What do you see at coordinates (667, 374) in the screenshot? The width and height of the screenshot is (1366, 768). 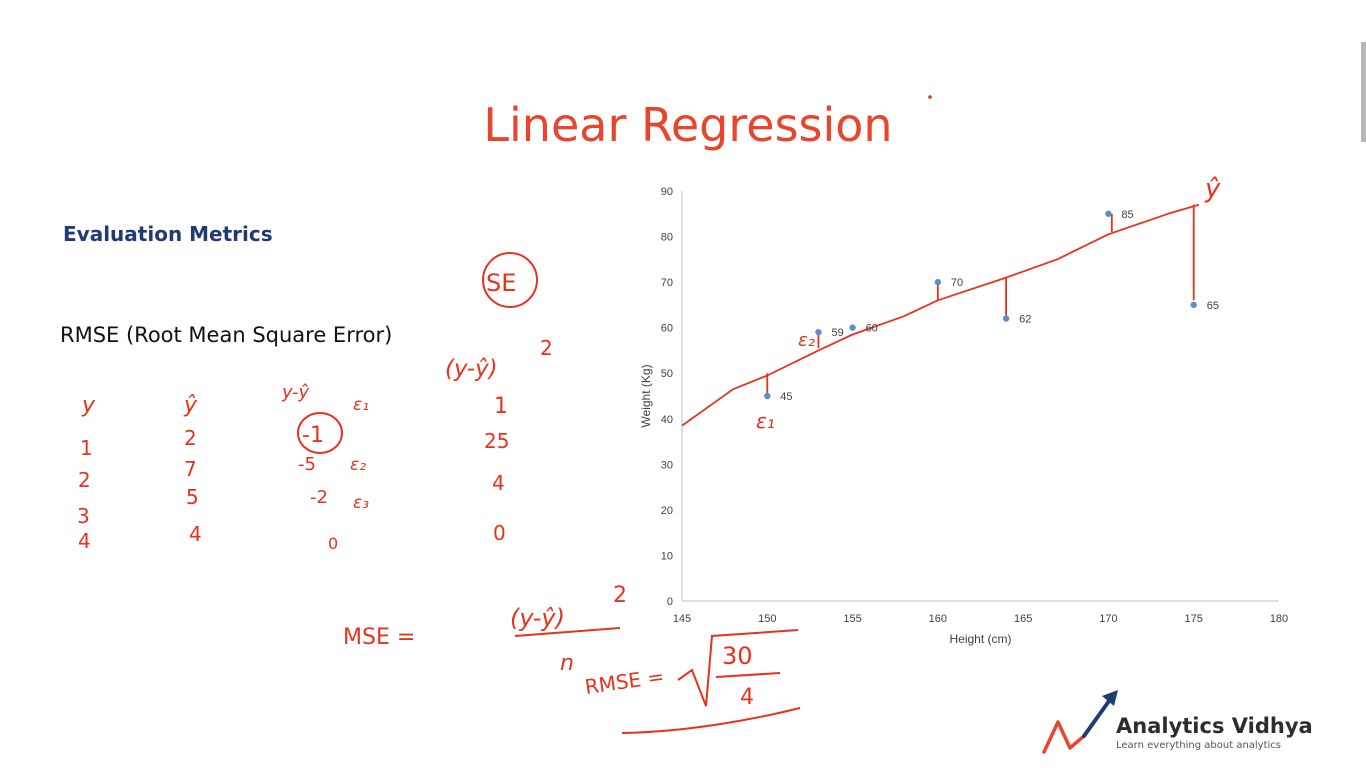 I see `y-tick-label: 50` at bounding box center [667, 374].